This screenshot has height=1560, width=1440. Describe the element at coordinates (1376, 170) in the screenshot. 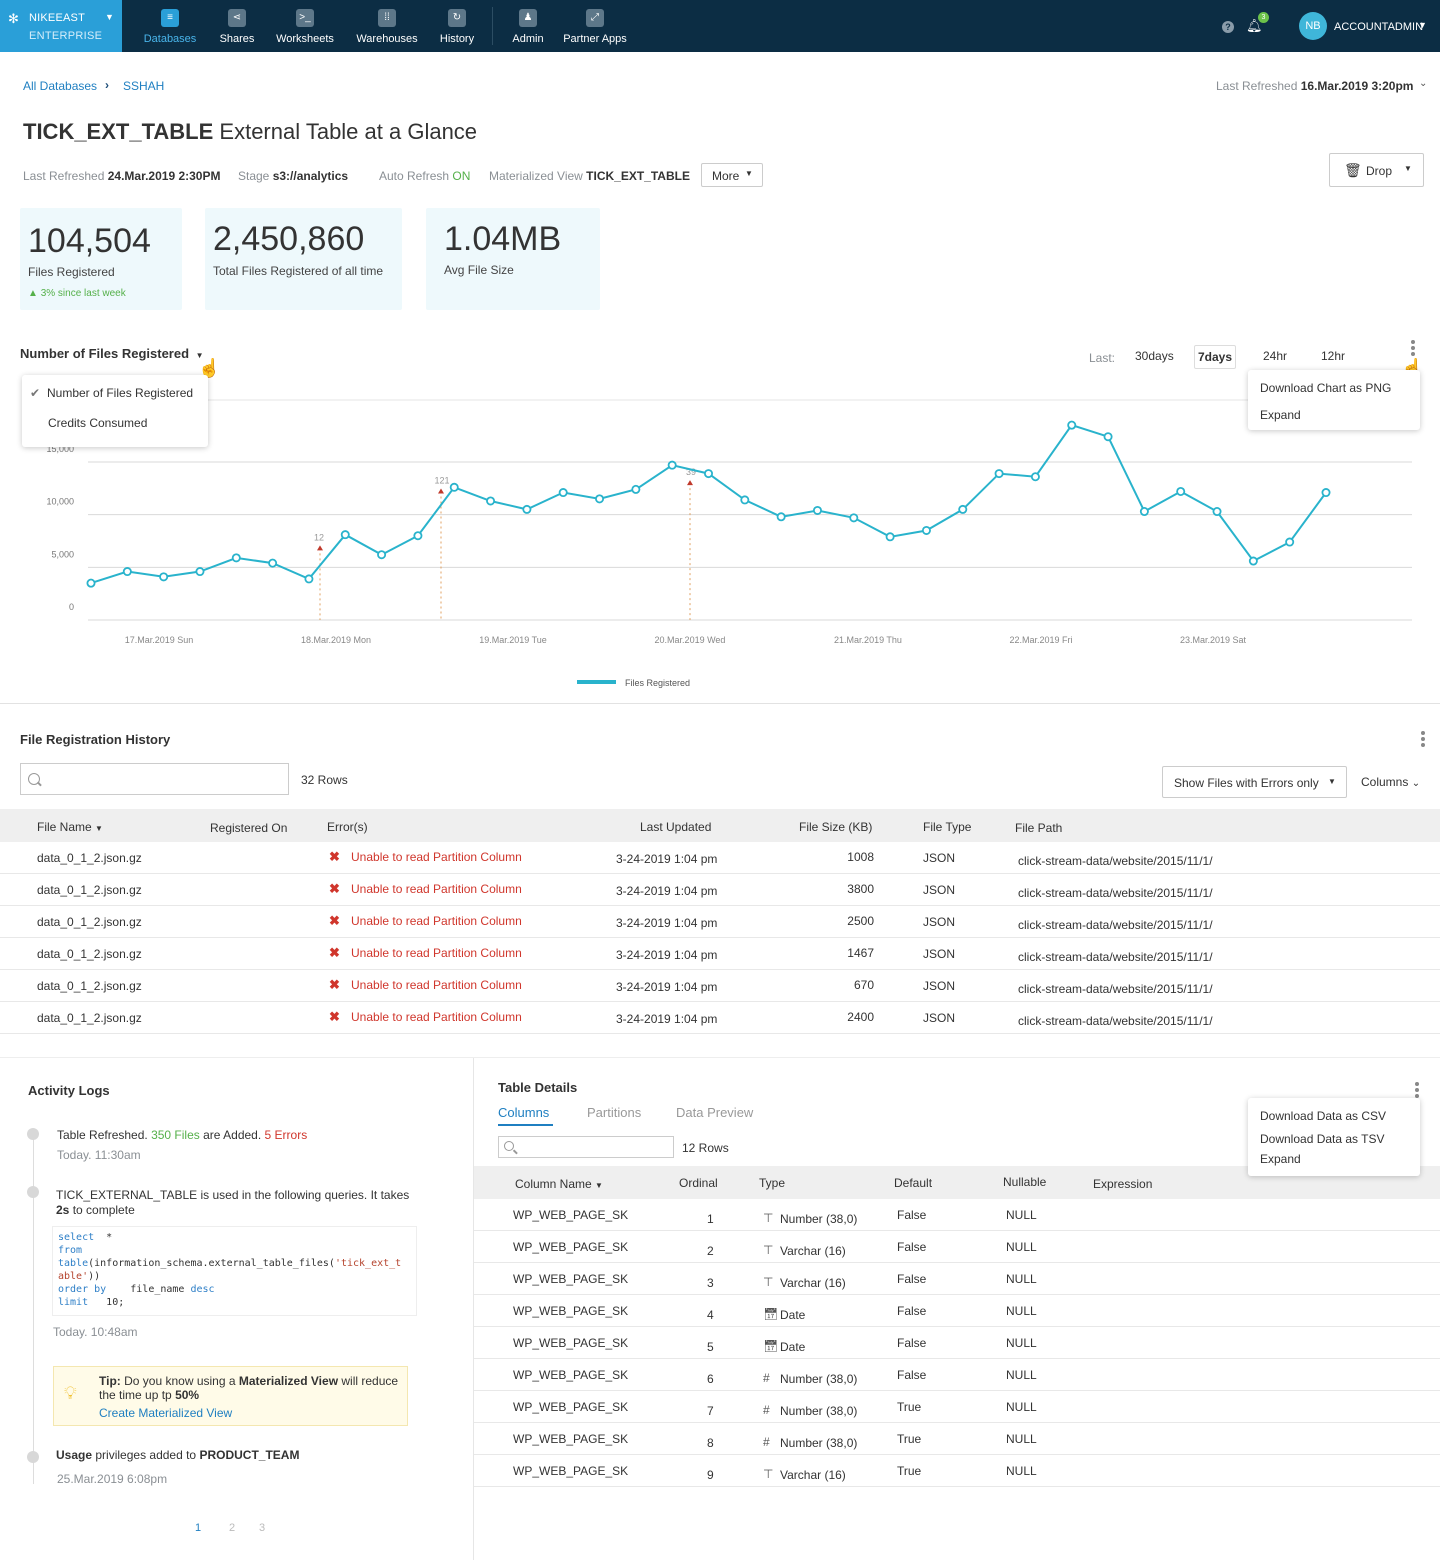

I see `drop-button: 🗑︎ Drop ▼` at that location.